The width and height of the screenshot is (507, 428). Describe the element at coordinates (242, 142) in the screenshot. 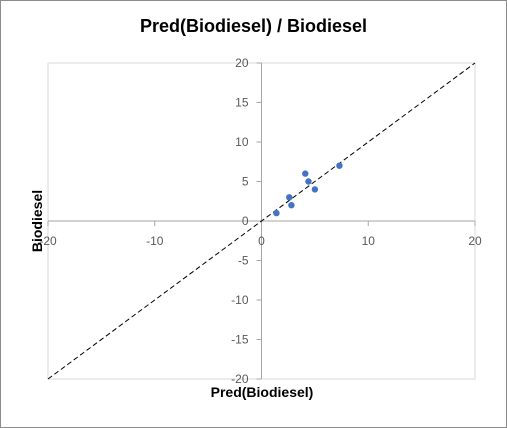

I see `y-tick-label: 10` at that location.